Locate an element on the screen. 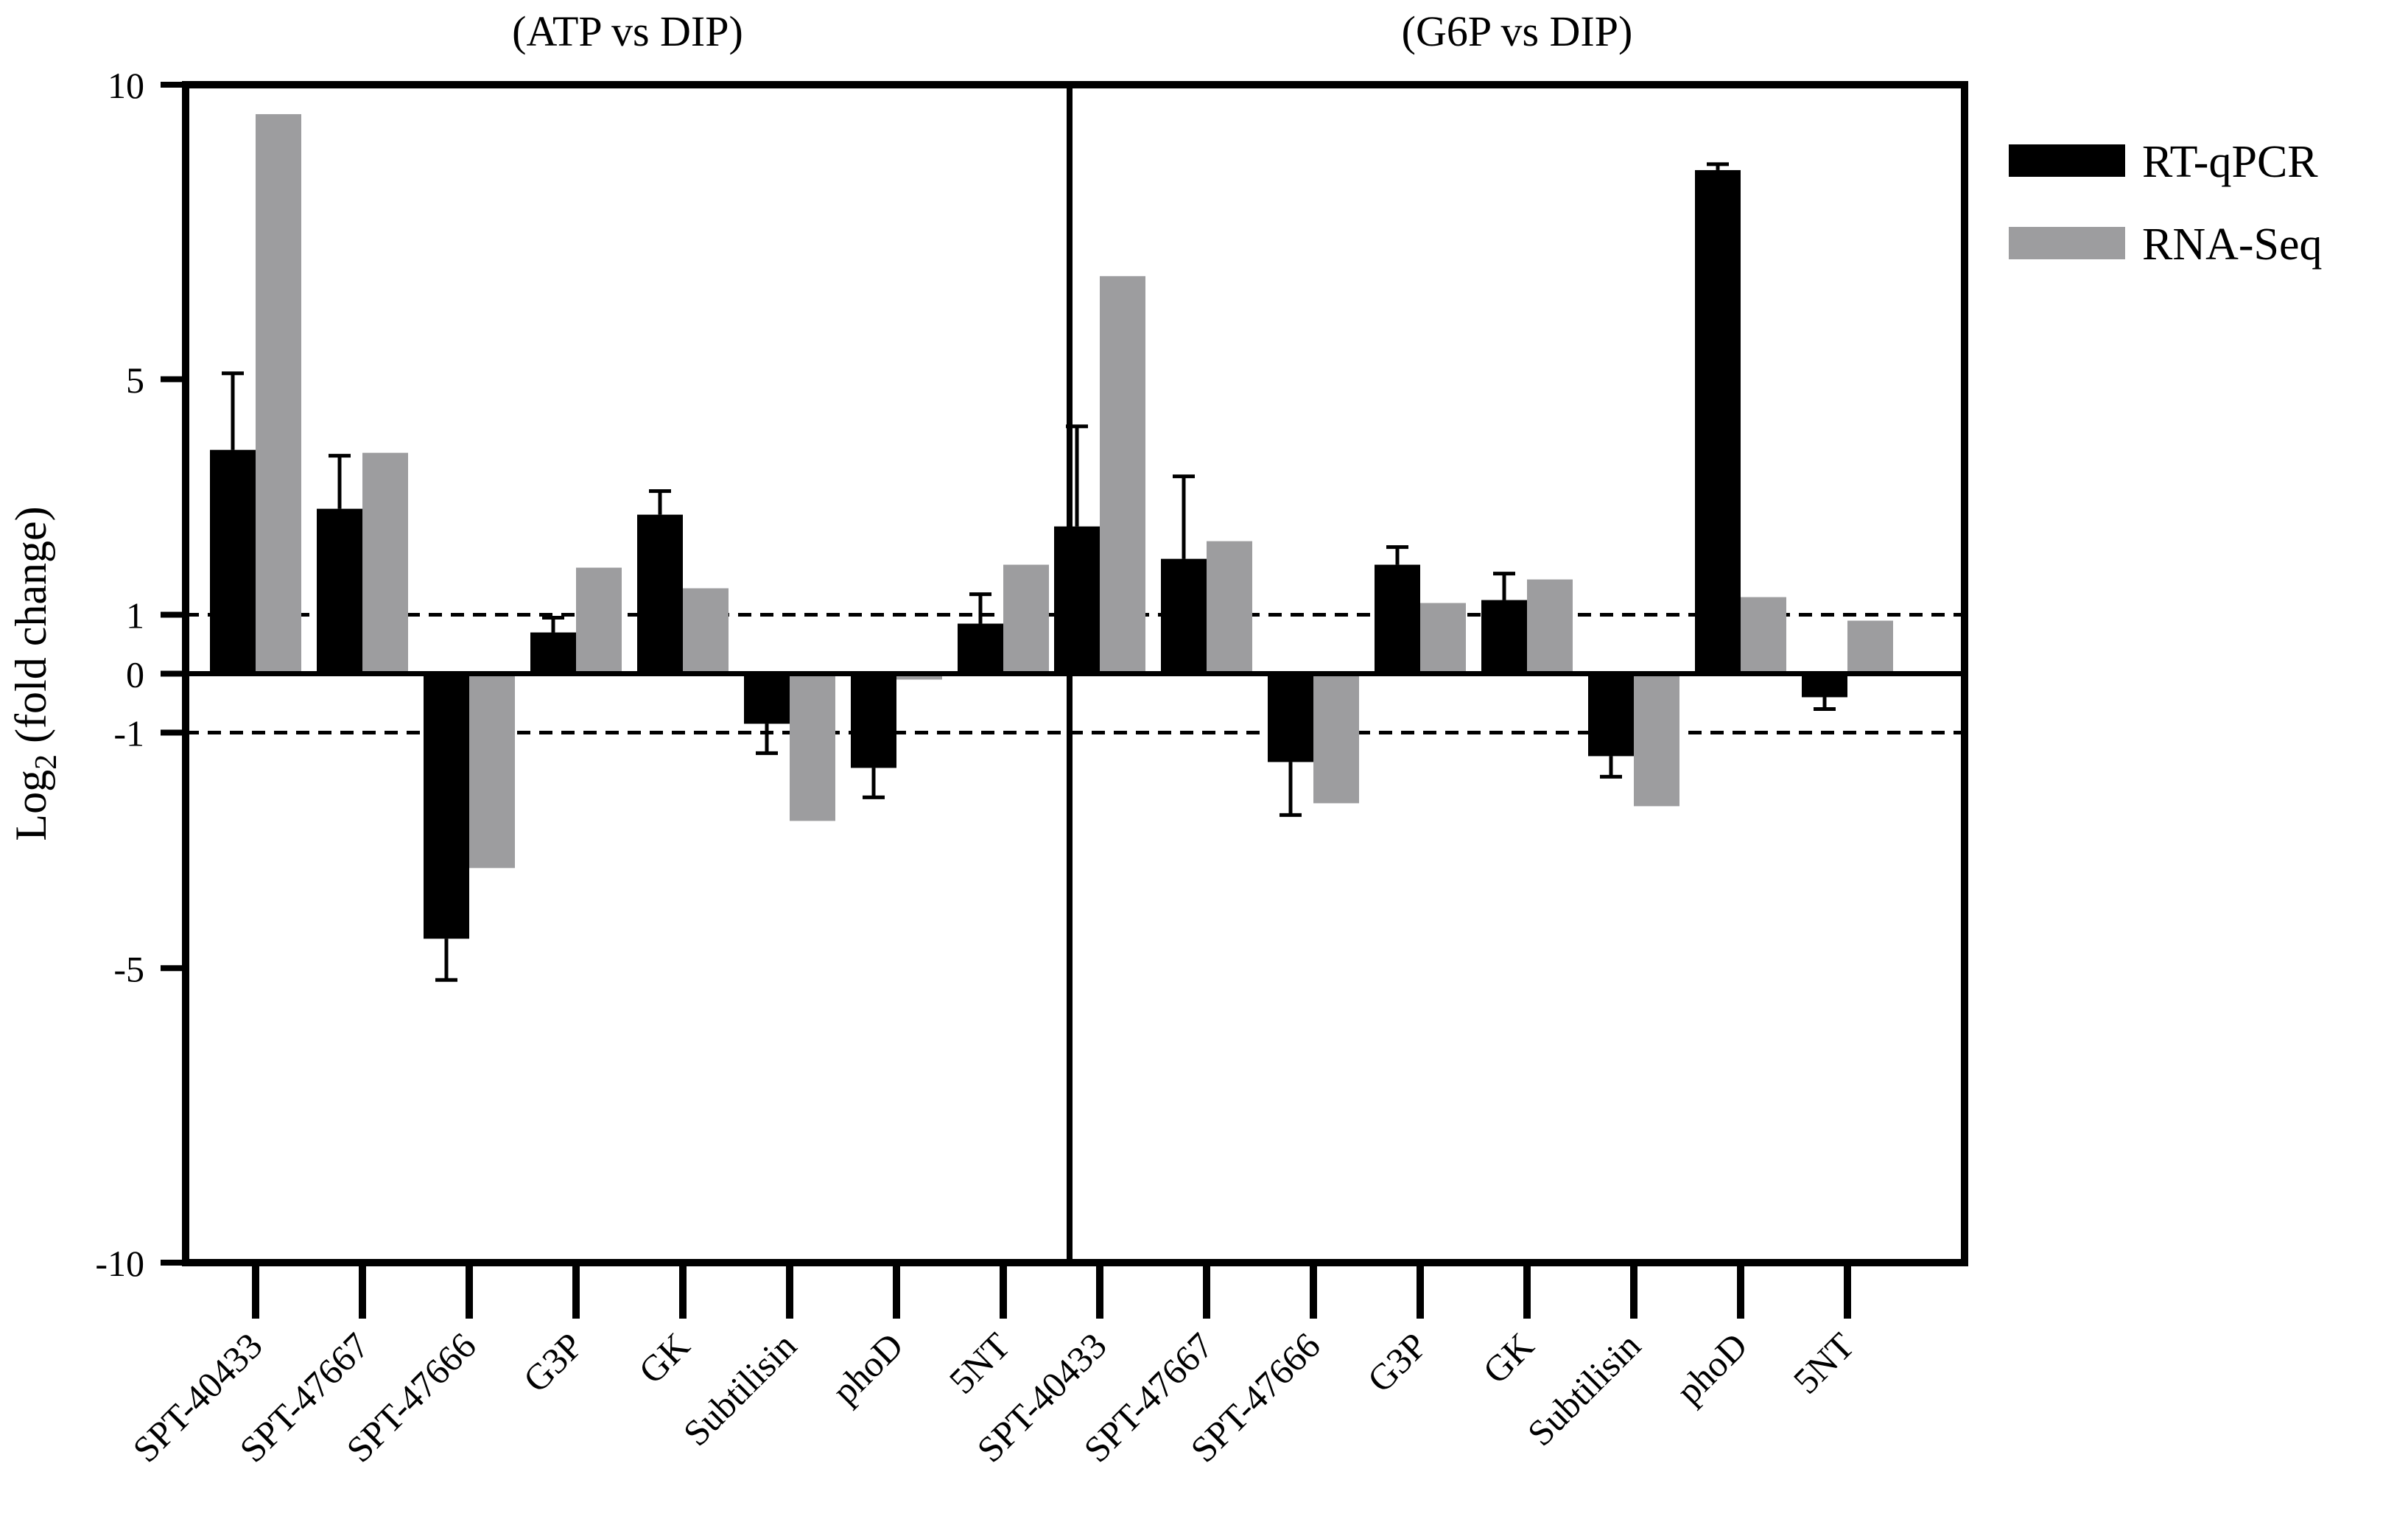  y-axis-label-prefix: Log is located at coordinates (31, 805).